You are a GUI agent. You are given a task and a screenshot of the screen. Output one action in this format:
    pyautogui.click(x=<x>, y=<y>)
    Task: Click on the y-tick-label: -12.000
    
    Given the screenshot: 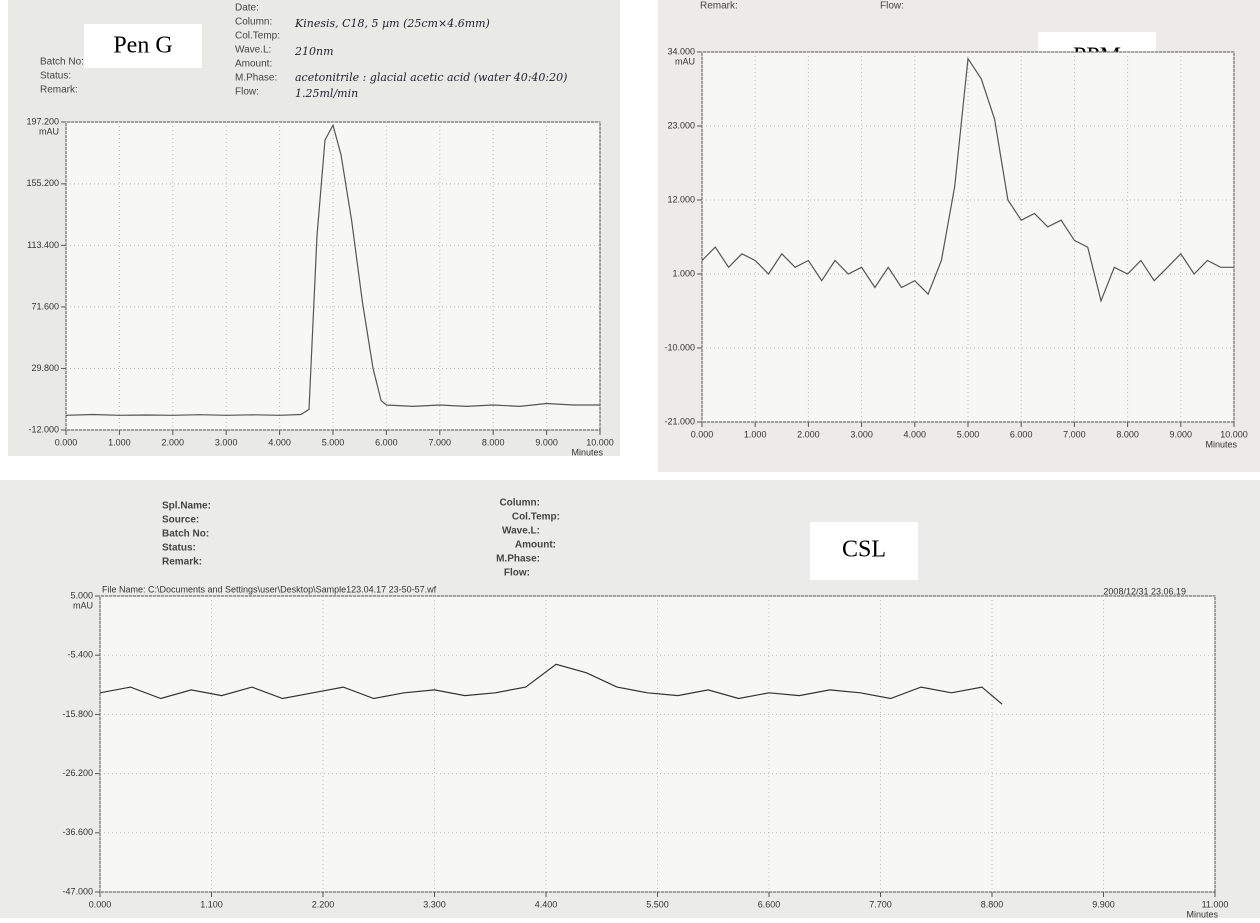 What is the action you would take?
    pyautogui.click(x=43, y=429)
    